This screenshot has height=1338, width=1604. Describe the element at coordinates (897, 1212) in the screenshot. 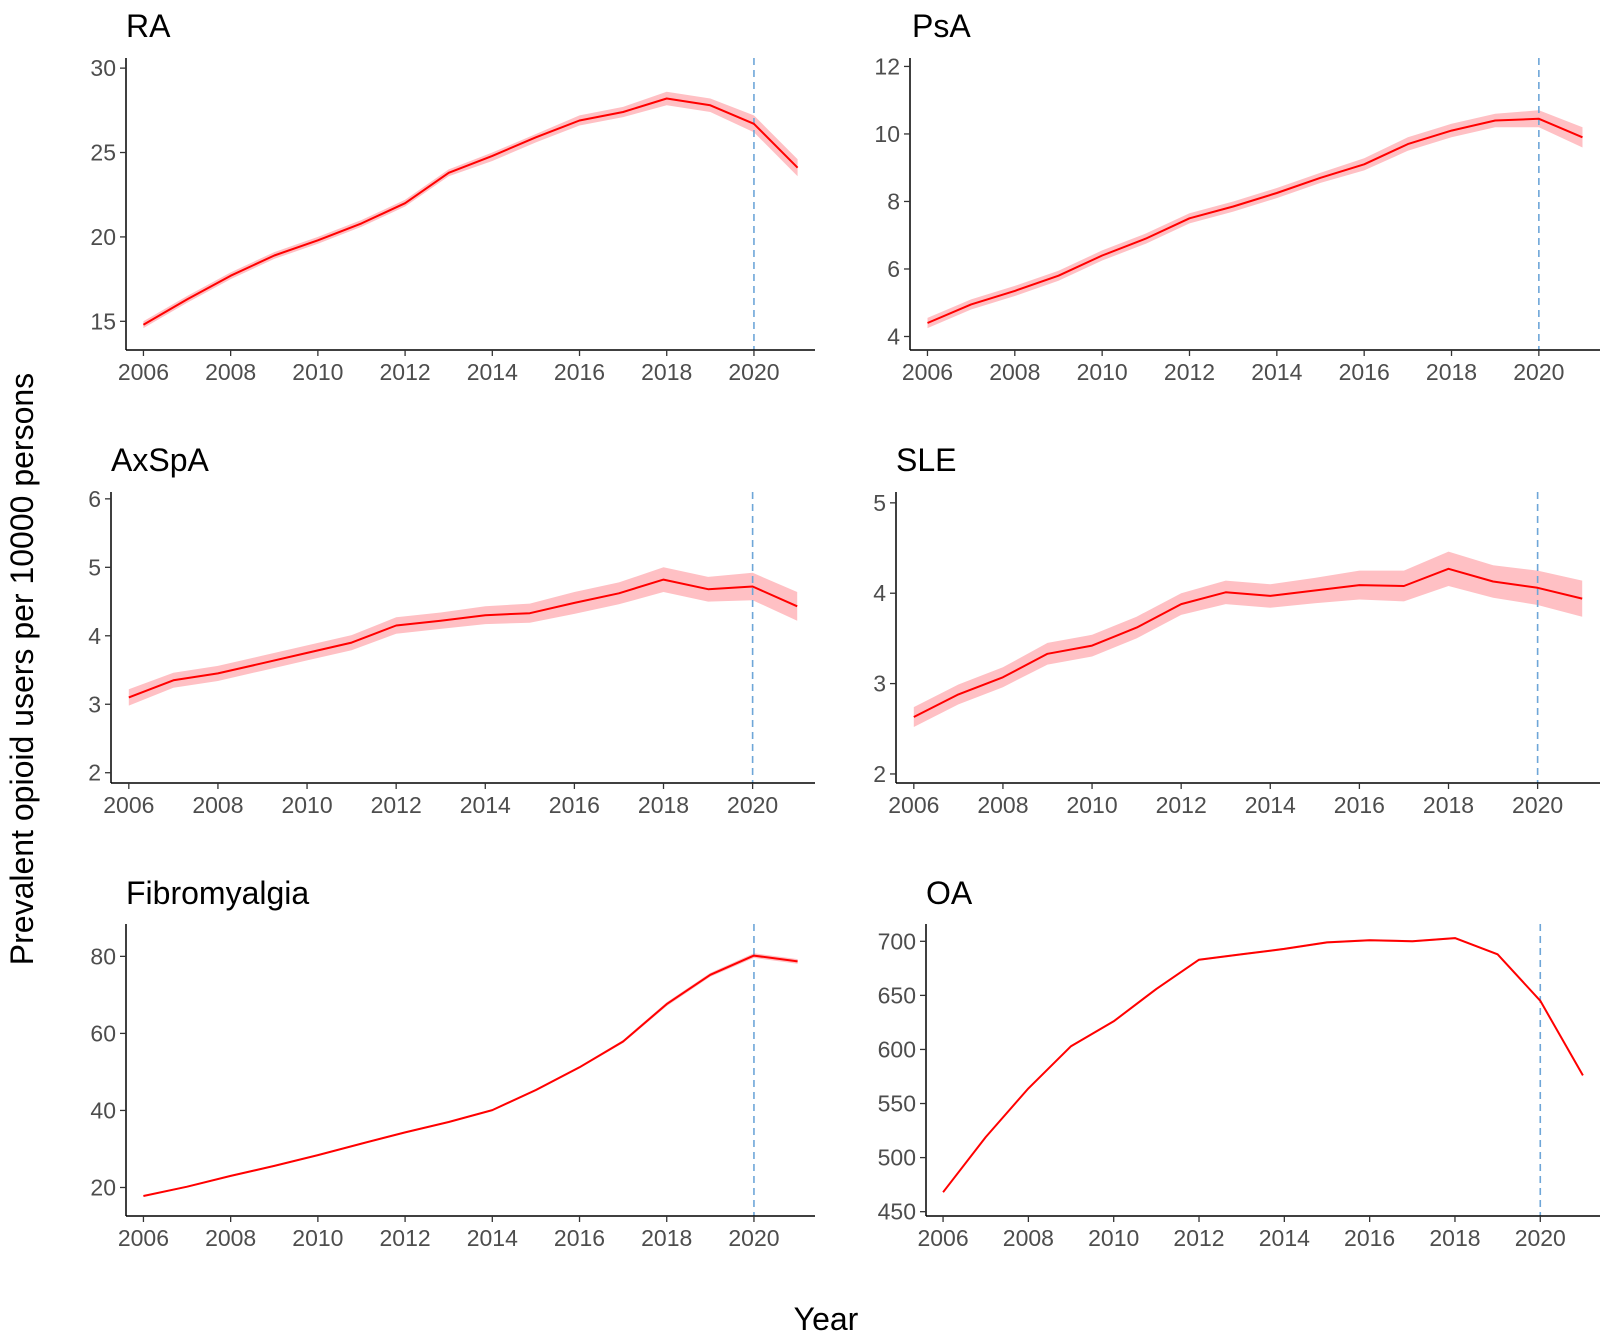

I see `y-tick-label: 450` at that location.